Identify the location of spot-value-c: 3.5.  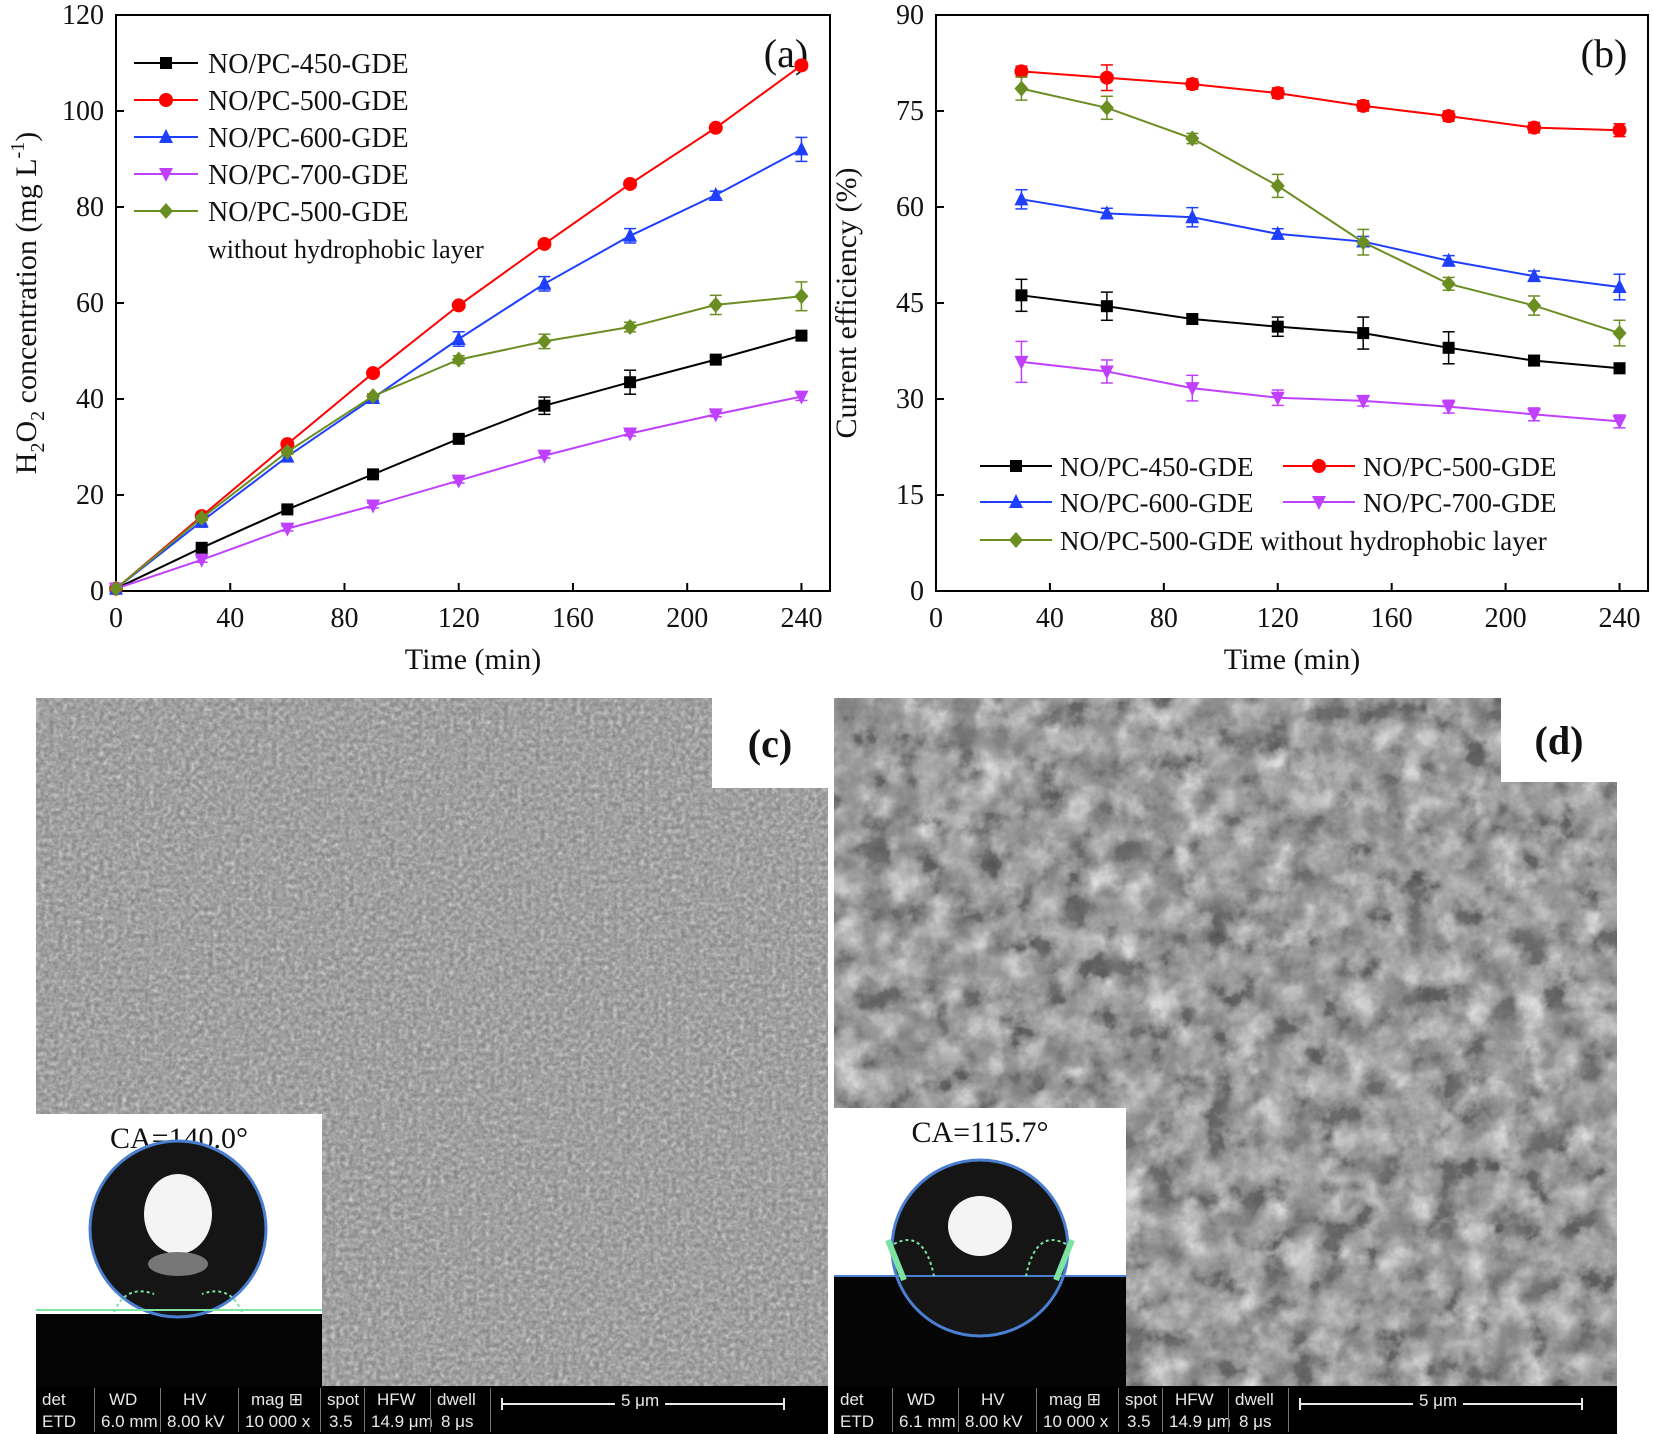
(341, 1421).